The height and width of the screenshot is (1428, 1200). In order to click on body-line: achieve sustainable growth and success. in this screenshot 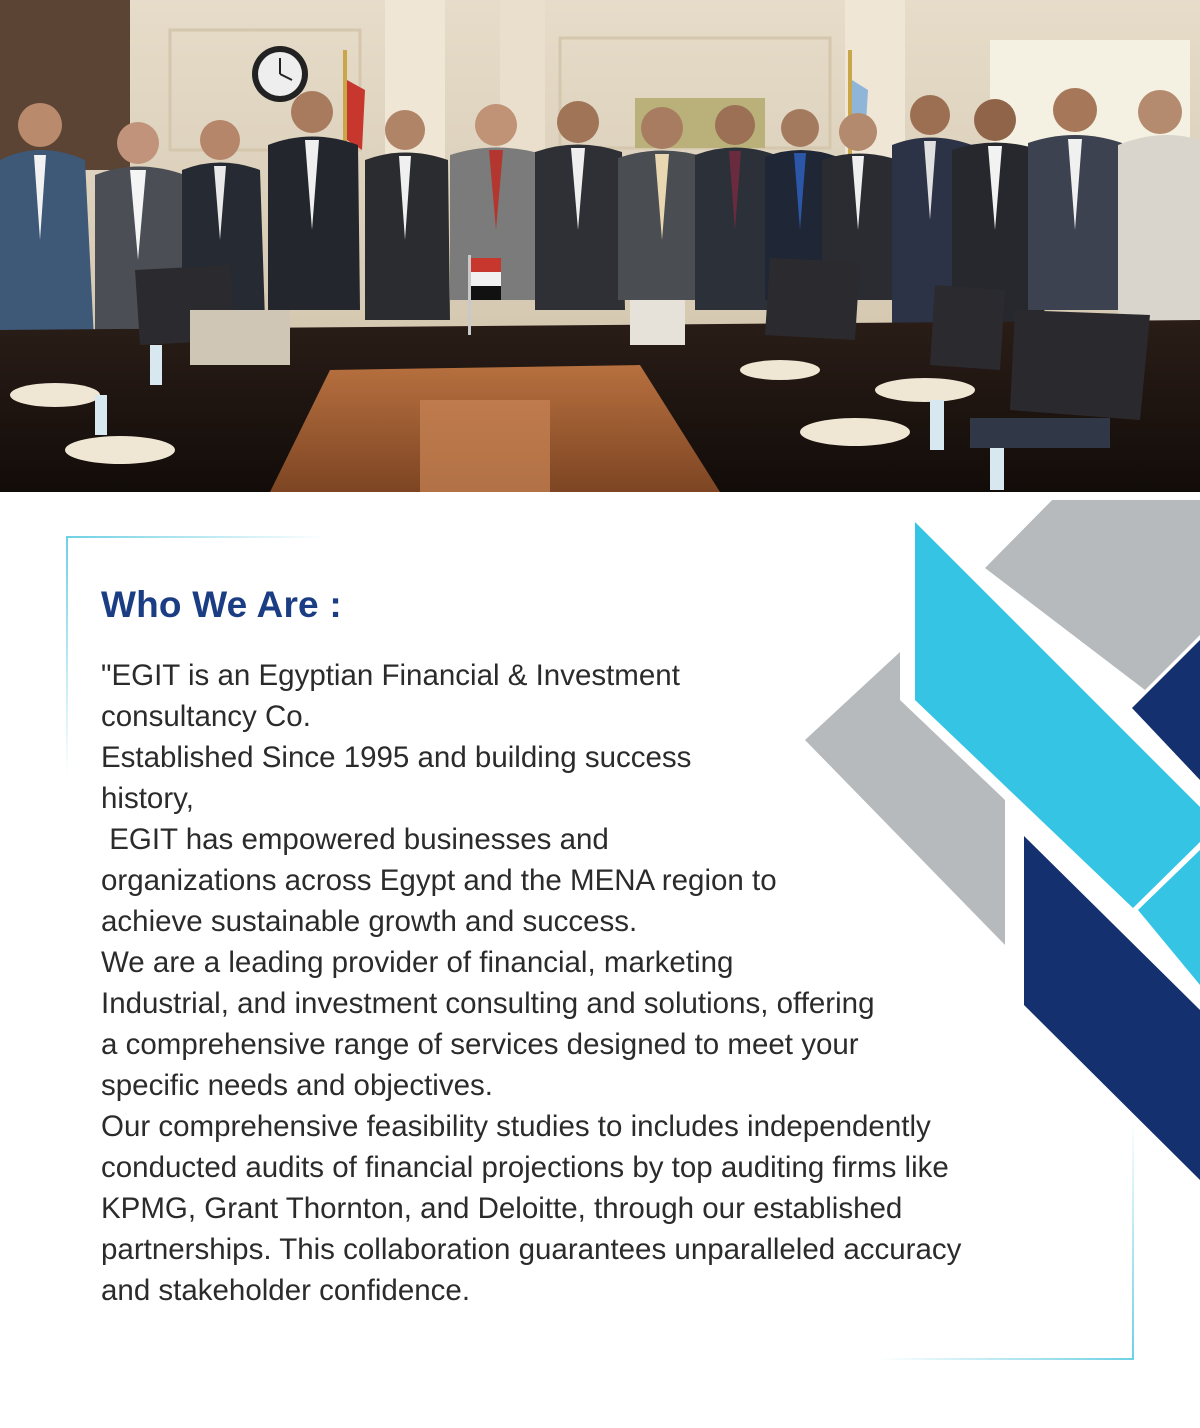, I will do `click(369, 921)`.